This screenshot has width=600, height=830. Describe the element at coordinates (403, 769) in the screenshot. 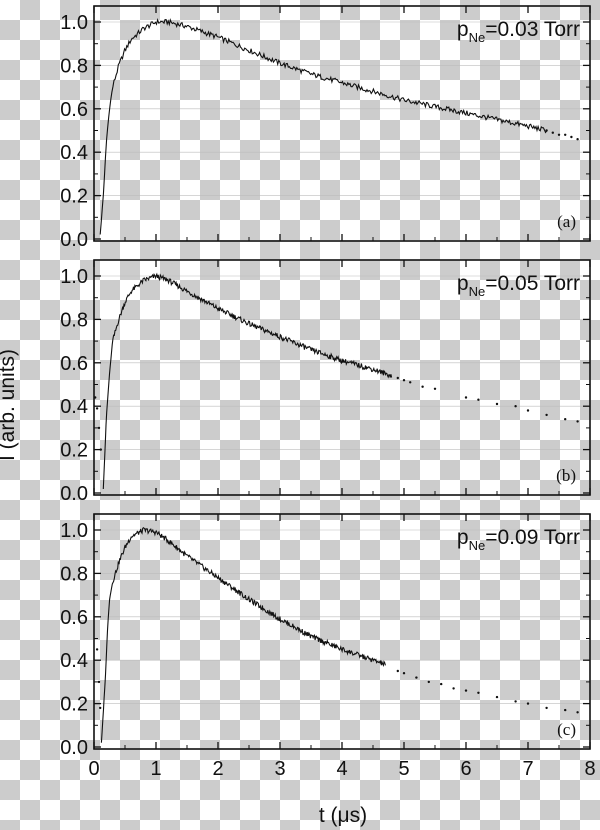

I see `x-tick-label: 5` at that location.